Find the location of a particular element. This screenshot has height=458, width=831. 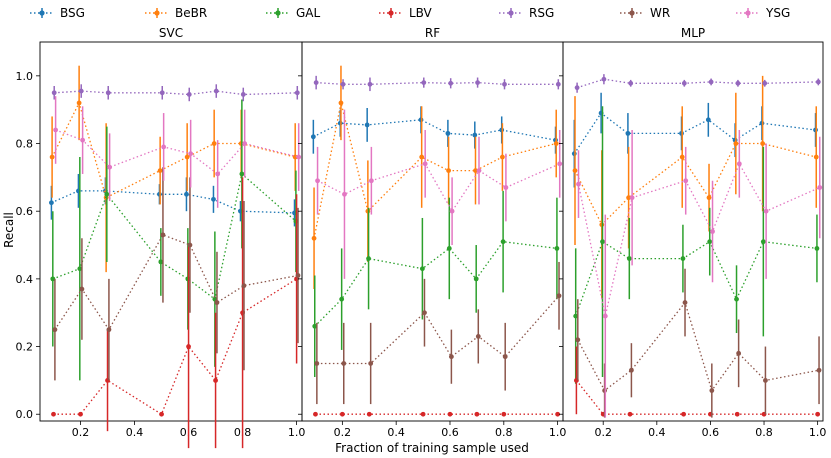

series-lbv is located at coordinates (437, 414).